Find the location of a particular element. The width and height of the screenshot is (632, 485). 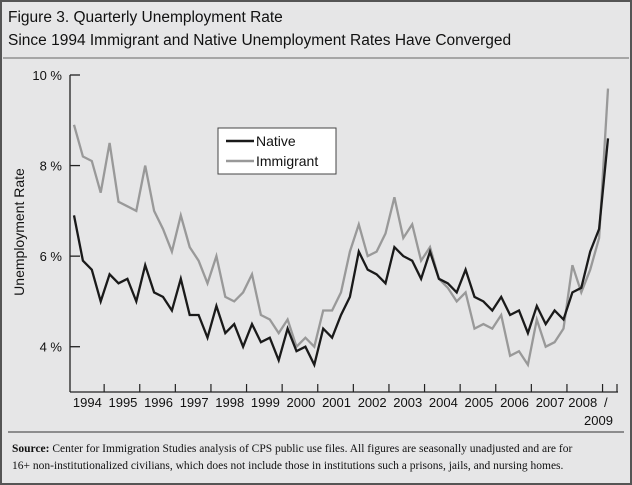

source-label: Source: is located at coordinates (30, 449).